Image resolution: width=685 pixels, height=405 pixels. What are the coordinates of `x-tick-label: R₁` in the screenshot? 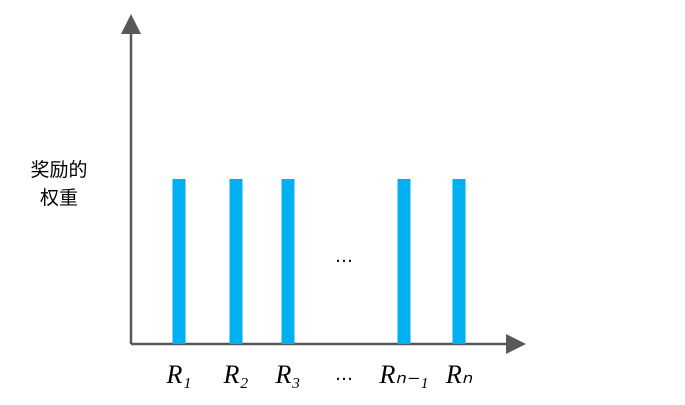 It's located at (179, 374).